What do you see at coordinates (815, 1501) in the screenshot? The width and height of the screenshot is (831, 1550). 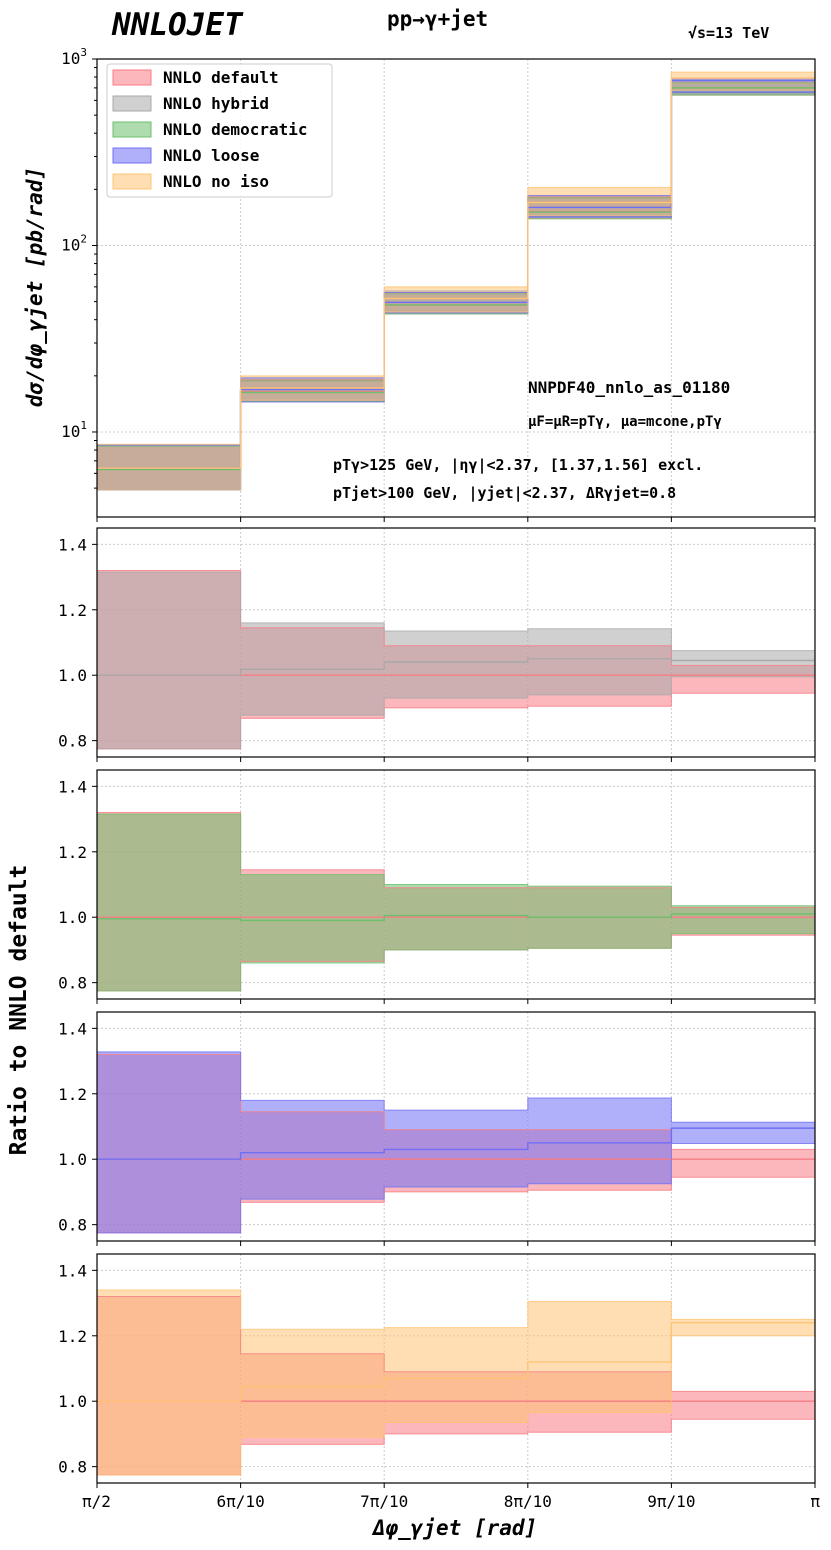 I see `x-tick-label: π` at bounding box center [815, 1501].